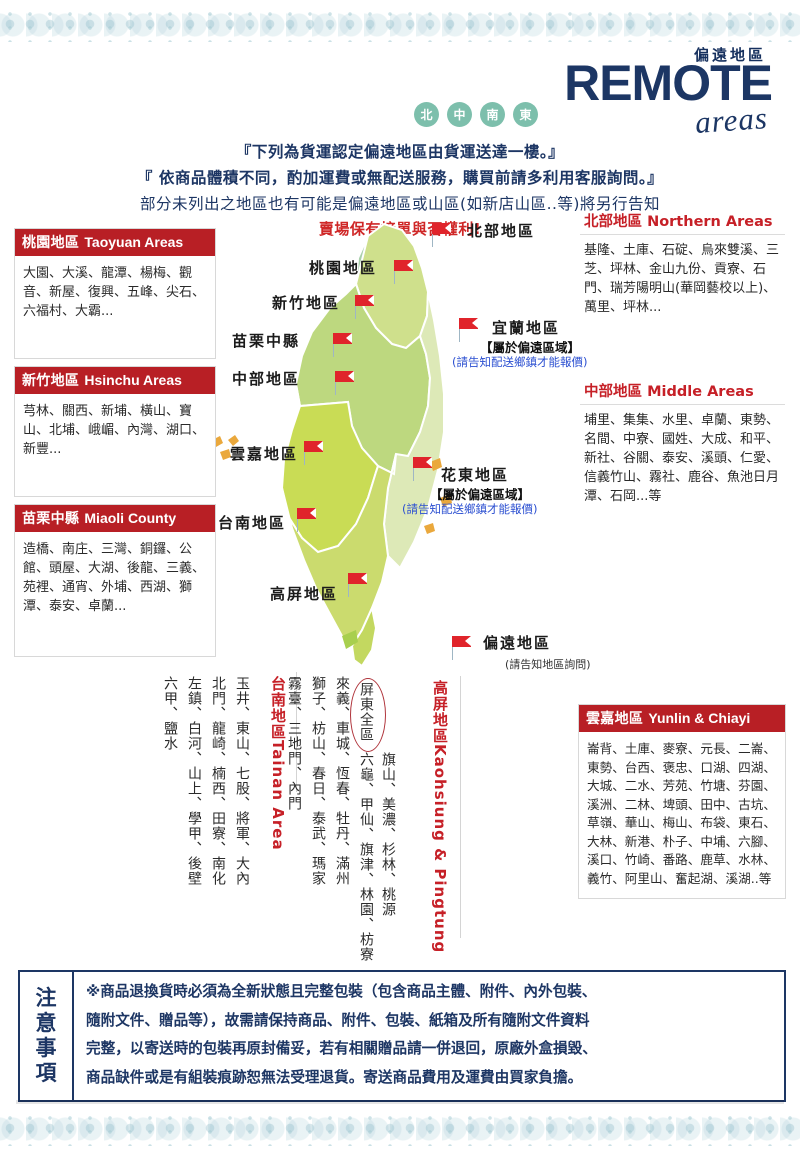  What do you see at coordinates (613, 392) in the screenshot?
I see `box-middle-title-cn: 中部地區` at bounding box center [613, 392].